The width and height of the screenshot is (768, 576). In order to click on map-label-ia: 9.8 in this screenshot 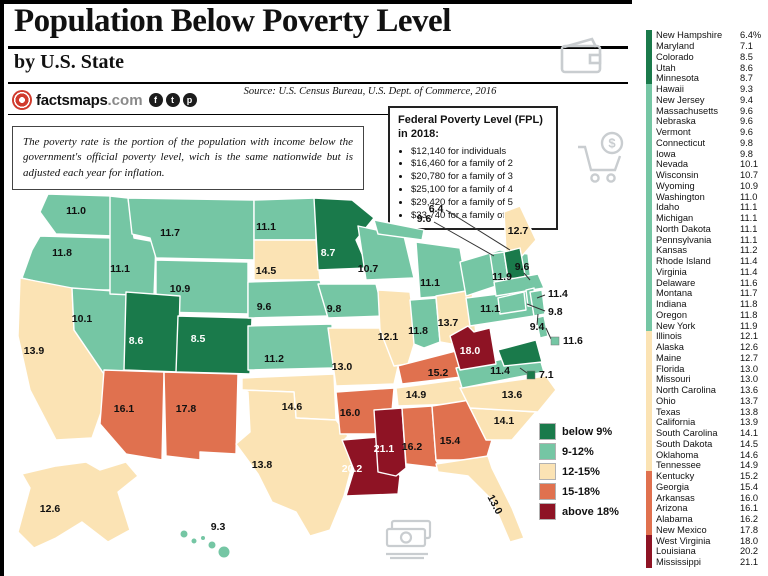, I will do `click(334, 309)`.